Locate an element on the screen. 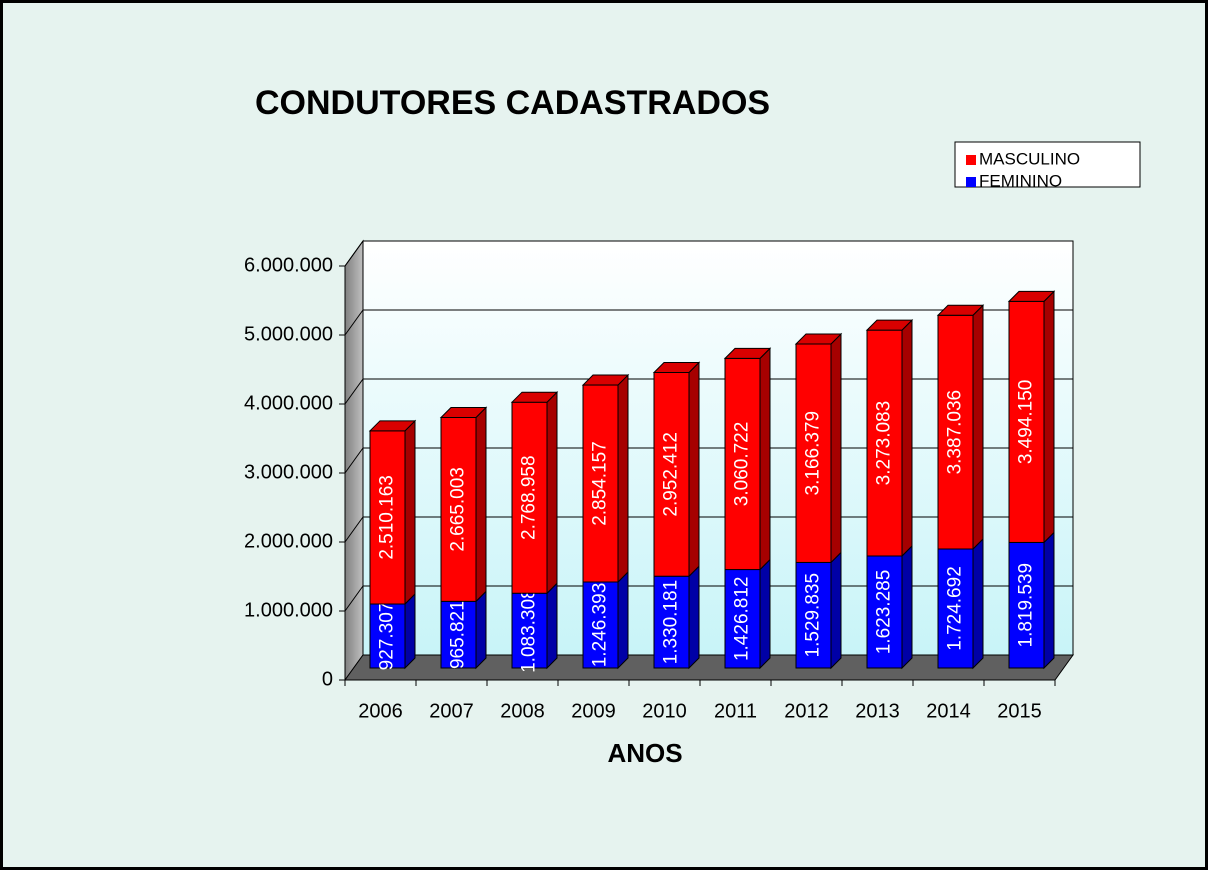 This screenshot has height=870, width=1208. y-tick-label: 3.000.000 is located at coordinates (288, 472).